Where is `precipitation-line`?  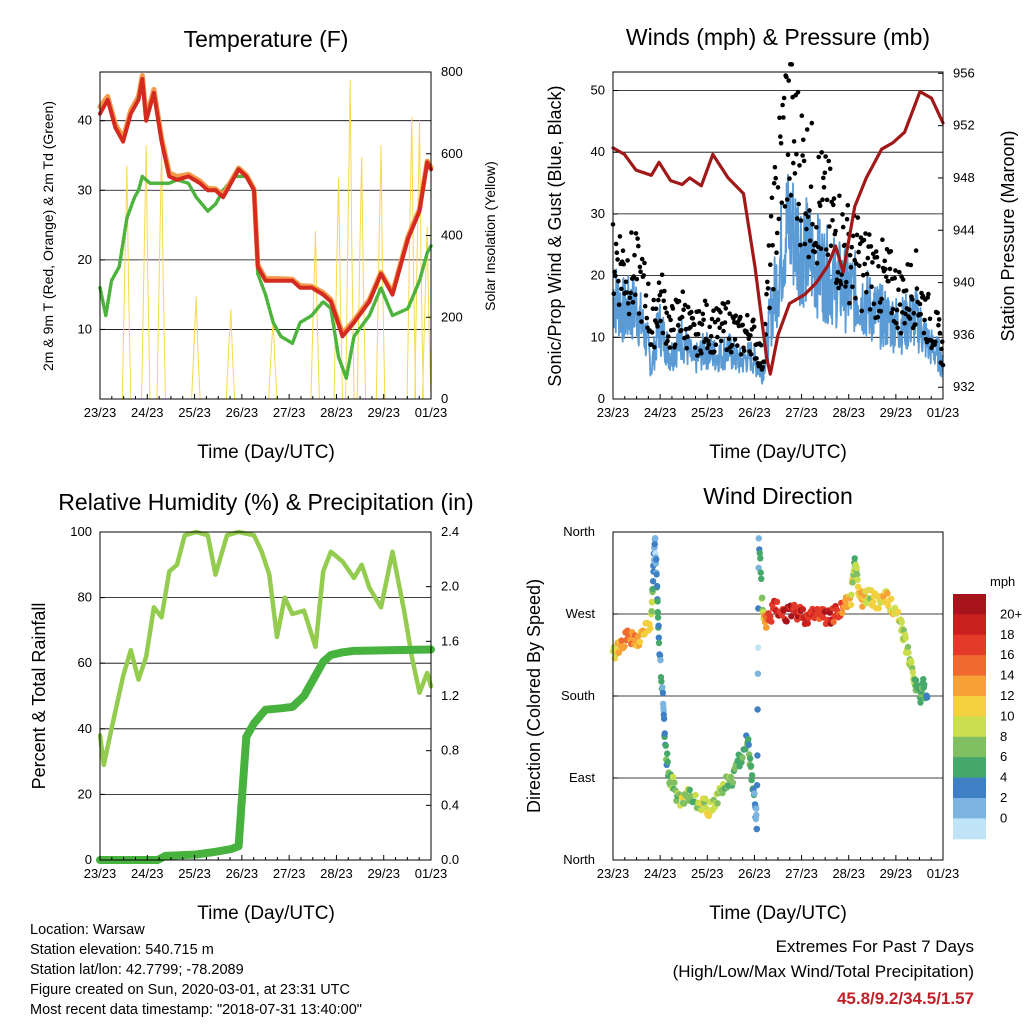 precipitation-line is located at coordinates (265, 754).